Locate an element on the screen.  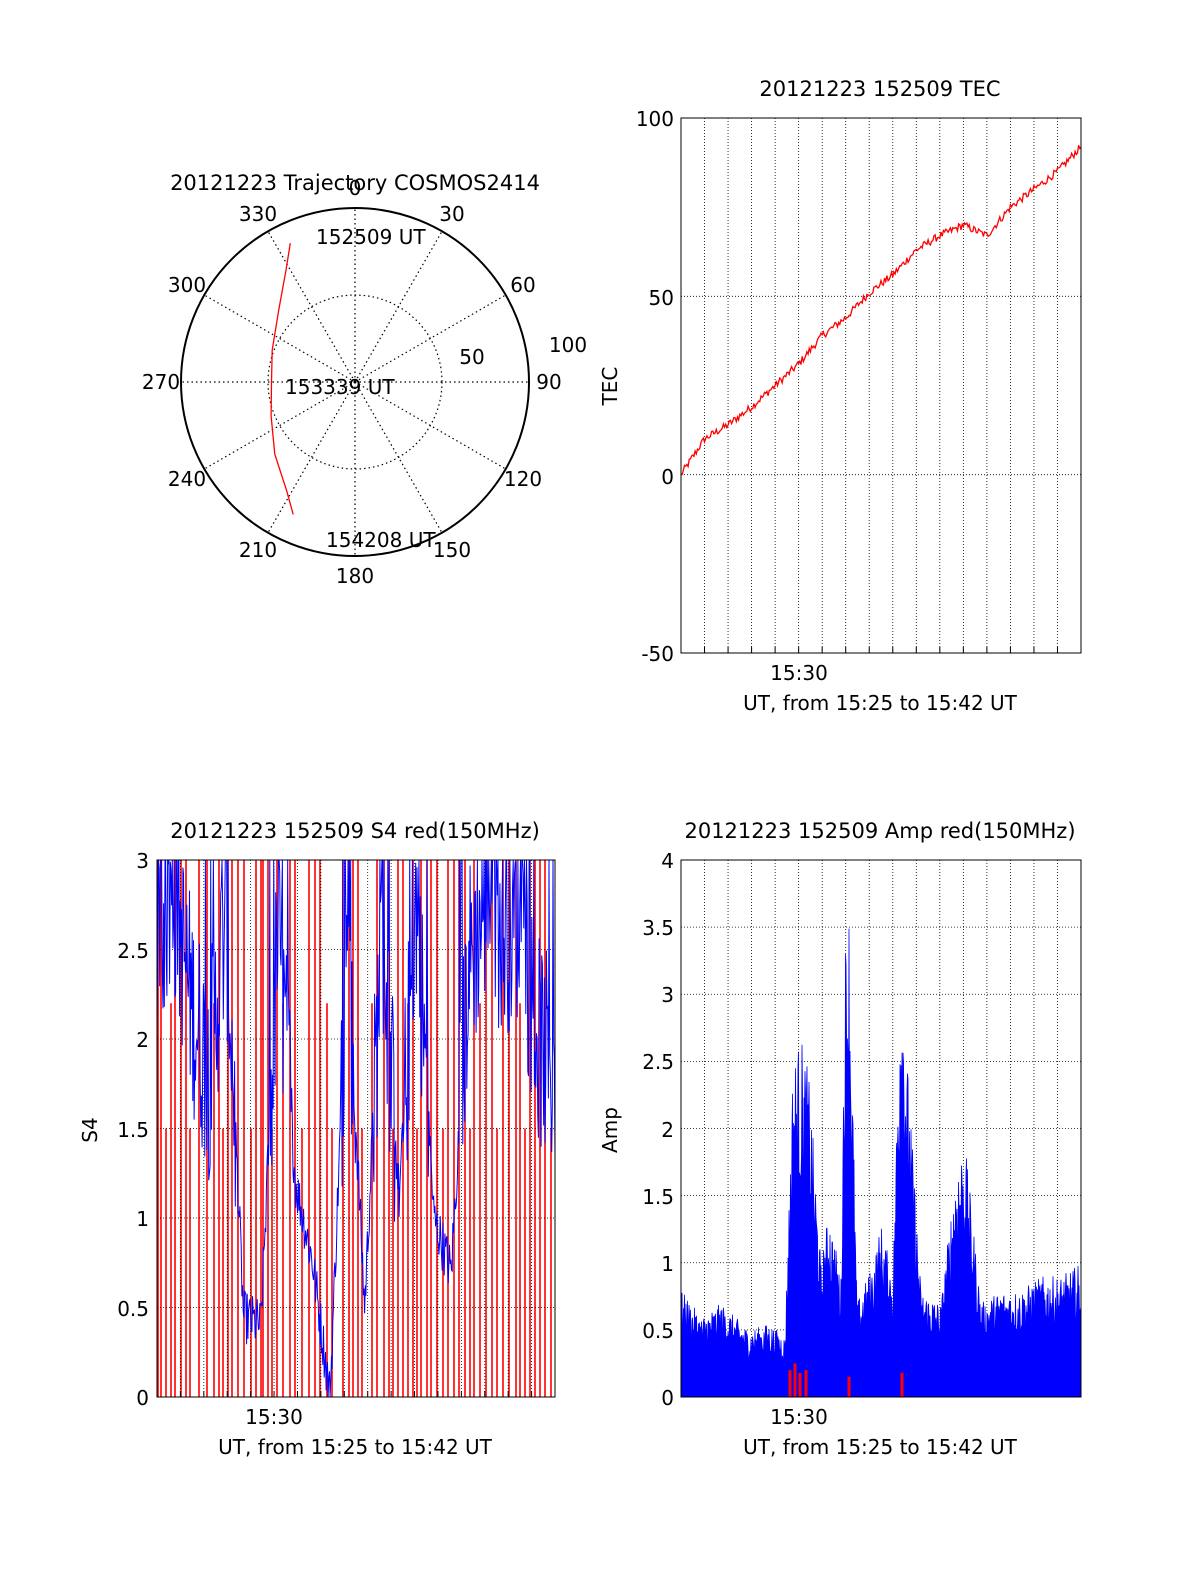
amp-ytick-1-5: 1.5 is located at coordinates (658, 1197).